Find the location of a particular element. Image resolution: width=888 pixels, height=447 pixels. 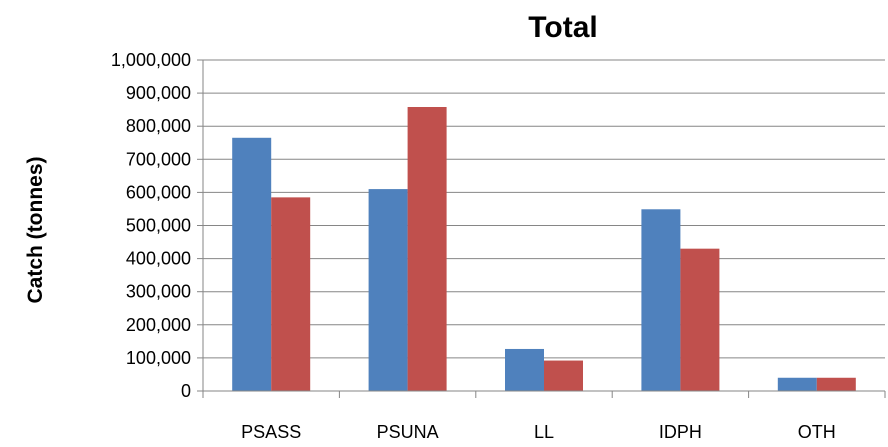

y-tick-label: 500,000 is located at coordinates (158, 226).